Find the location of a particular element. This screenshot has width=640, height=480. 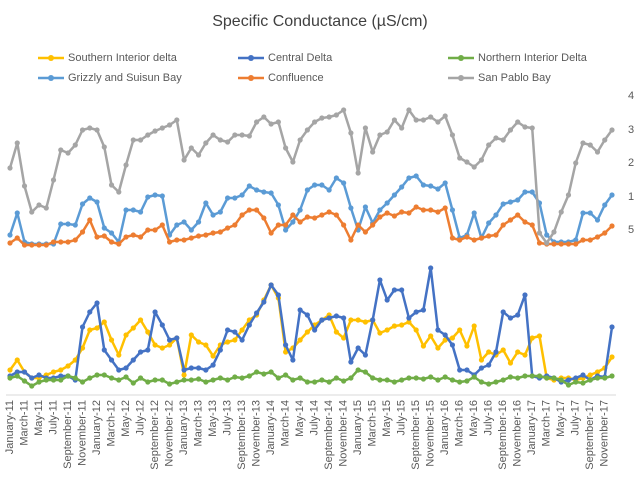

x-tick-label: March-17 is located at coordinates (547, 423).